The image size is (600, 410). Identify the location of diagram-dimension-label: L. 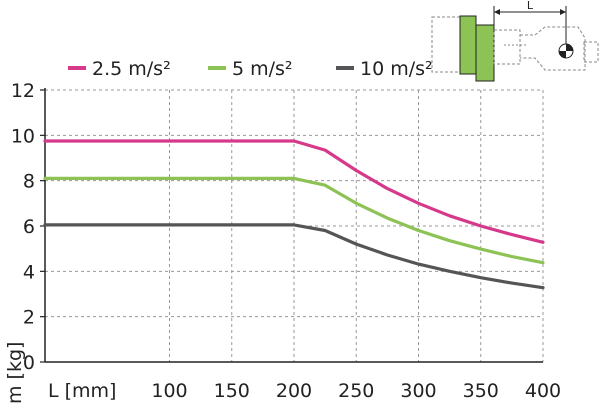
(530, 6).